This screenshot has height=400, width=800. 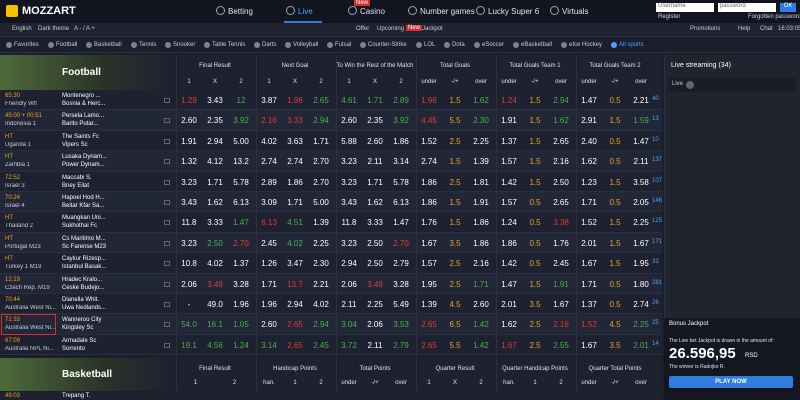 What do you see at coordinates (429, 182) in the screenshot?
I see `odd-cell: 1.86` at bounding box center [429, 182].